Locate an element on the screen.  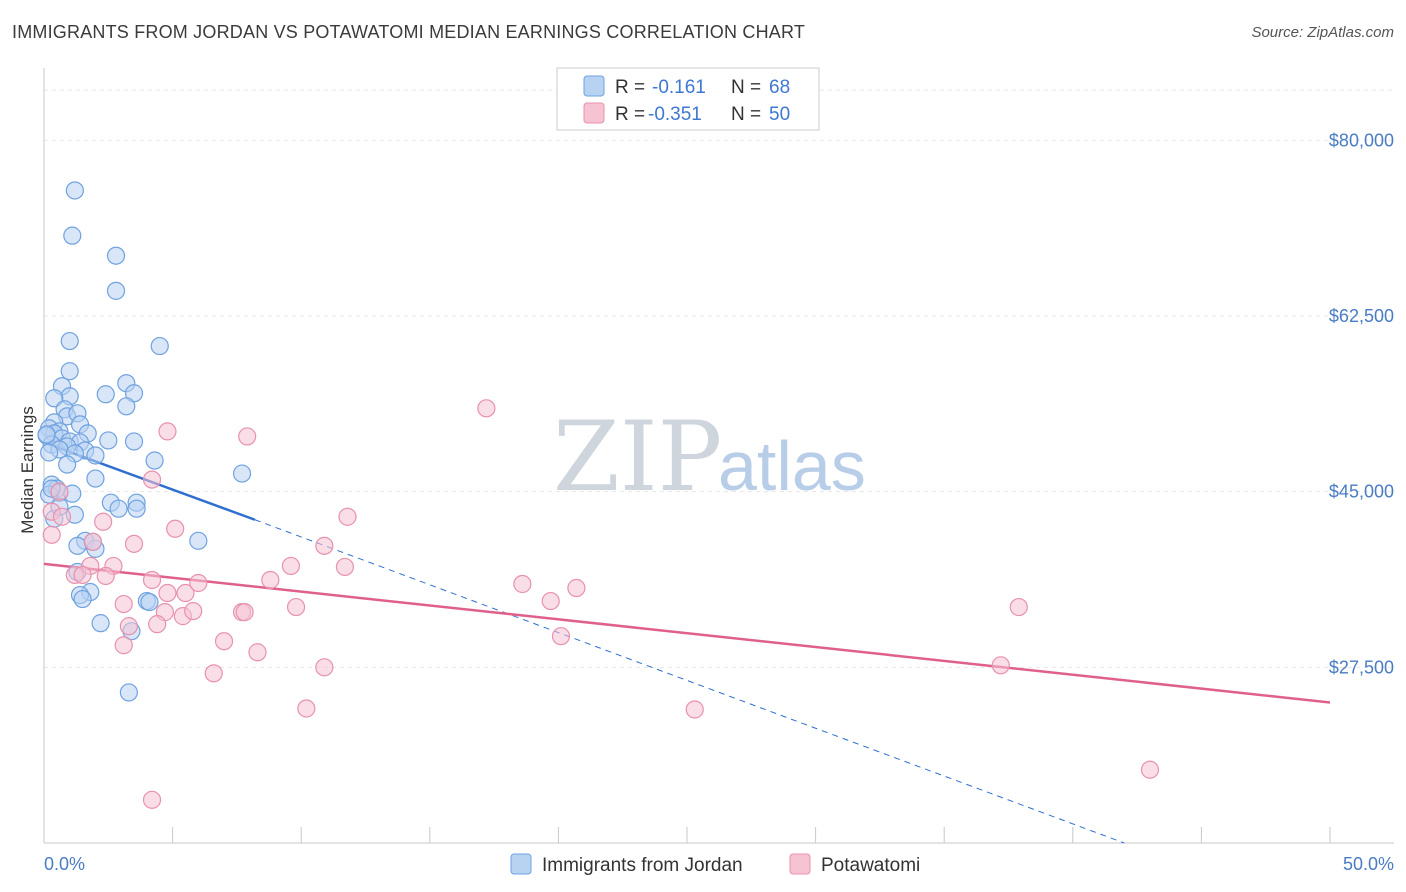
bottom-swatch-jordan is located at coordinates (521, 864).